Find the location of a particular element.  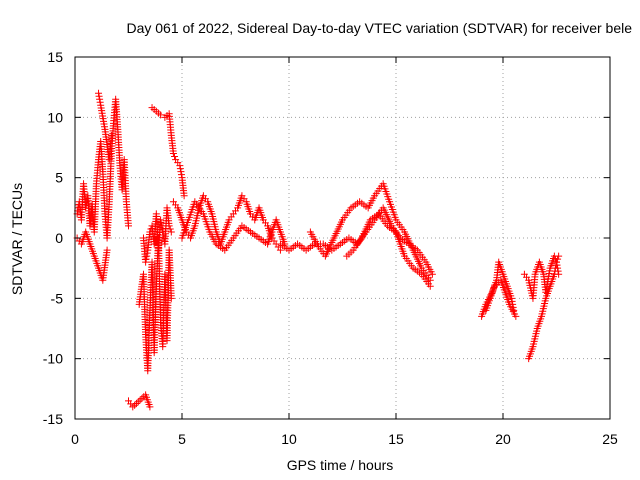

x-tick-label: 25 is located at coordinates (610, 439).